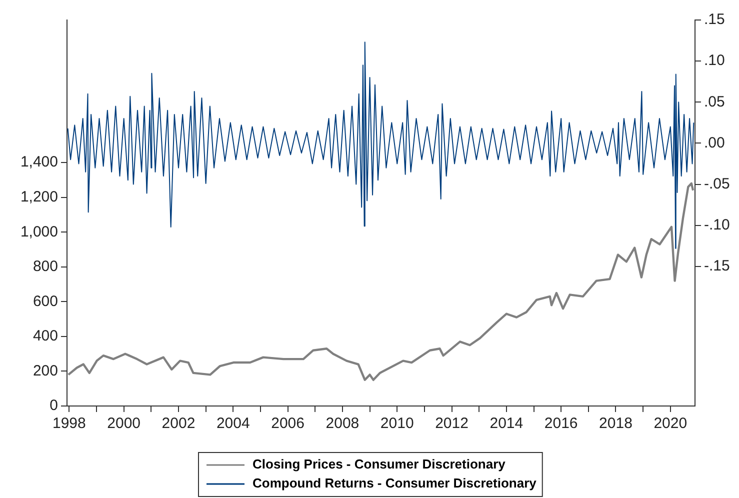 The height and width of the screenshot is (498, 739). Describe the element at coordinates (397, 423) in the screenshot. I see `x-tick-label: 2010` at that location.